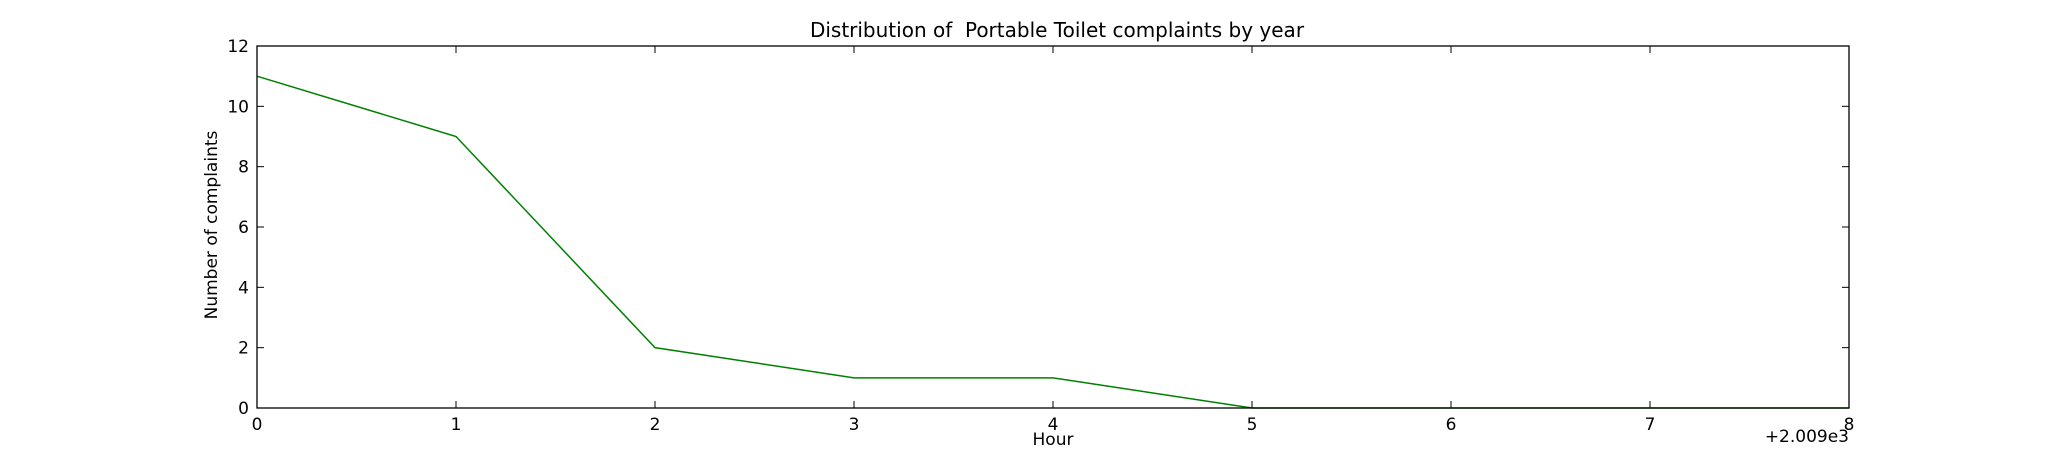 The width and height of the screenshot is (2050, 450). Describe the element at coordinates (257, 425) in the screenshot. I see `x-tick-label: 0` at that location.